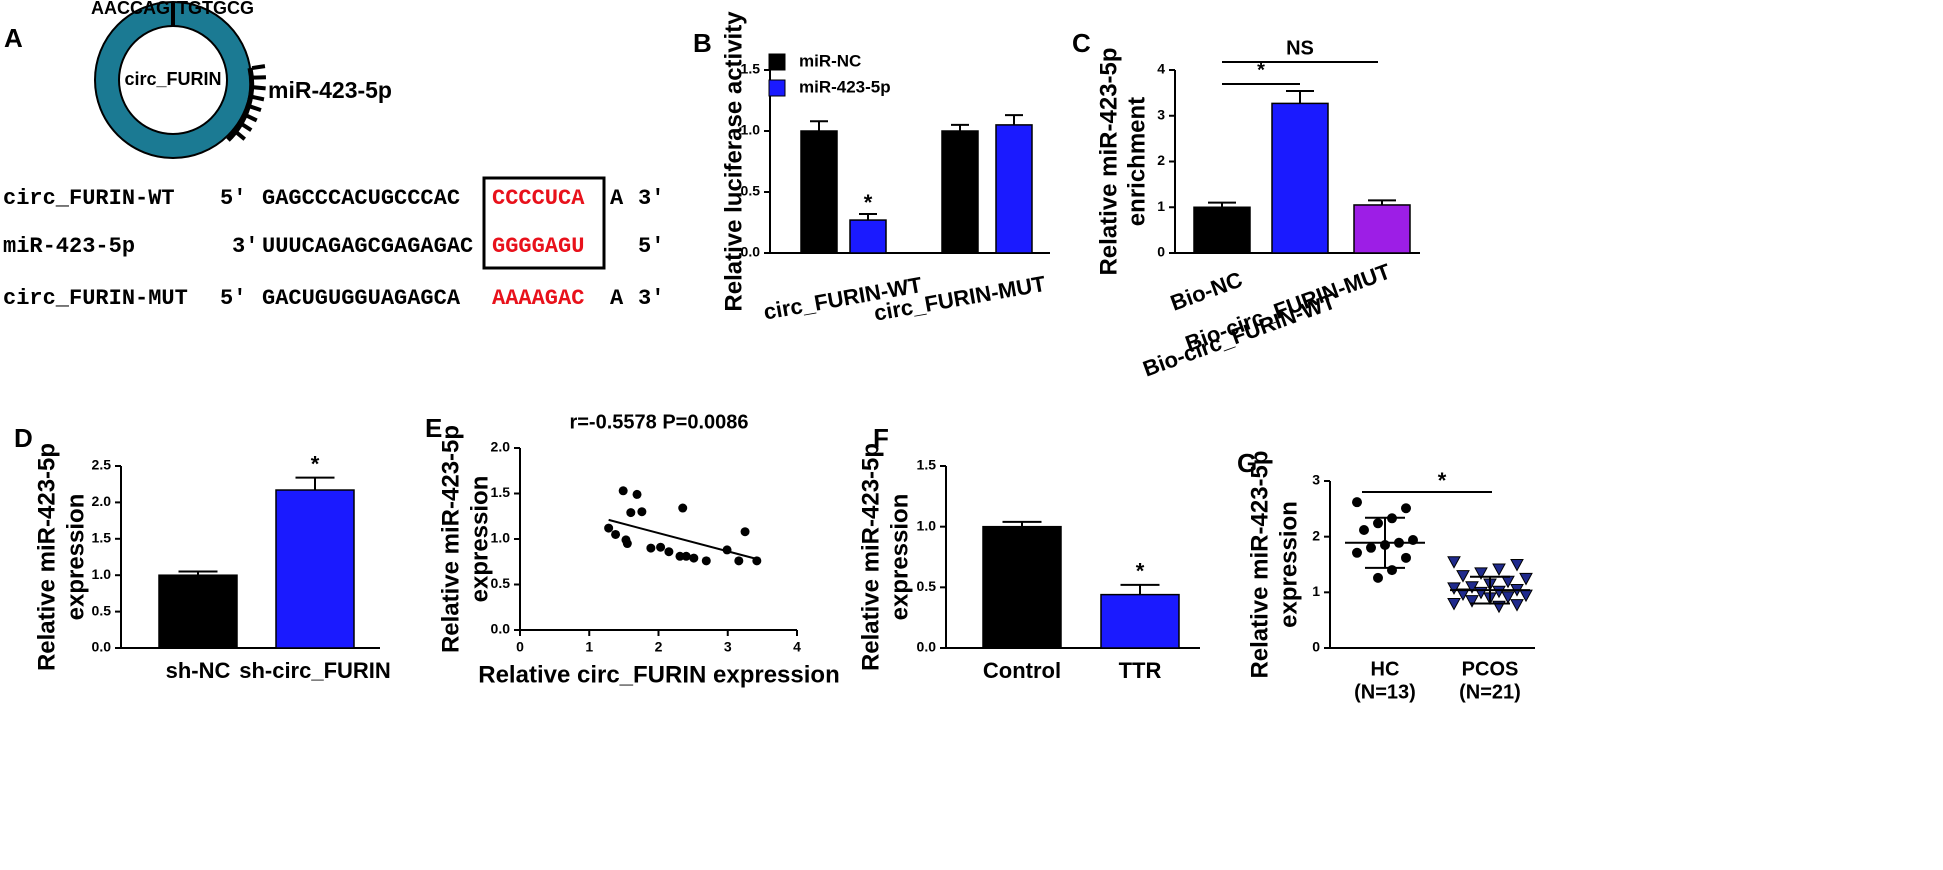  Describe the element at coordinates (538, 246) in the screenshot. I see `seq-site: GGGGAGU` at that location.